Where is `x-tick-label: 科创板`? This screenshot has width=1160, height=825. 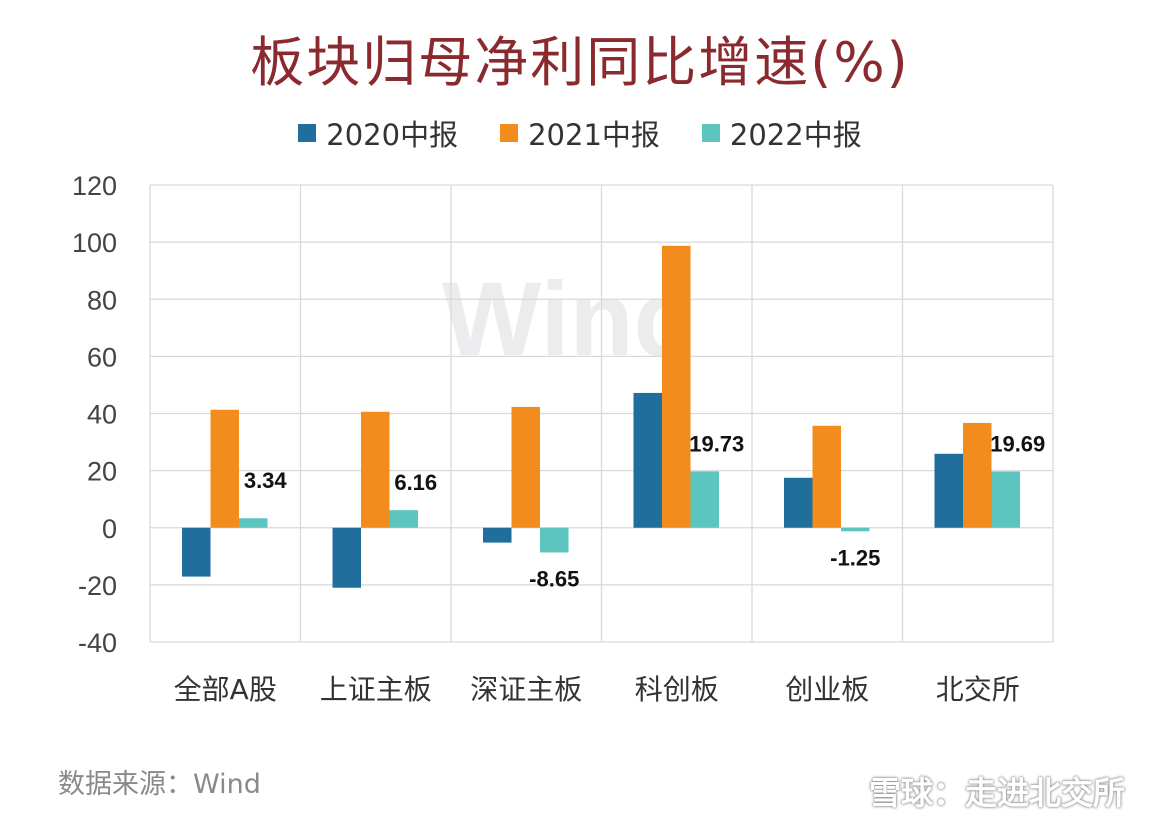
x-tick-label: 科创板 is located at coordinates (677, 689).